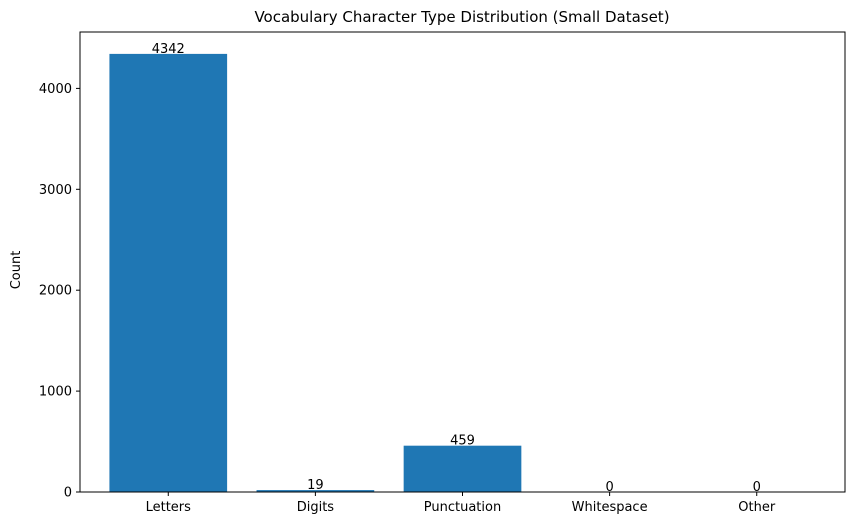 The height and width of the screenshot is (526, 859). What do you see at coordinates (168, 49) in the screenshot?
I see `data-label-letters: 4342` at bounding box center [168, 49].